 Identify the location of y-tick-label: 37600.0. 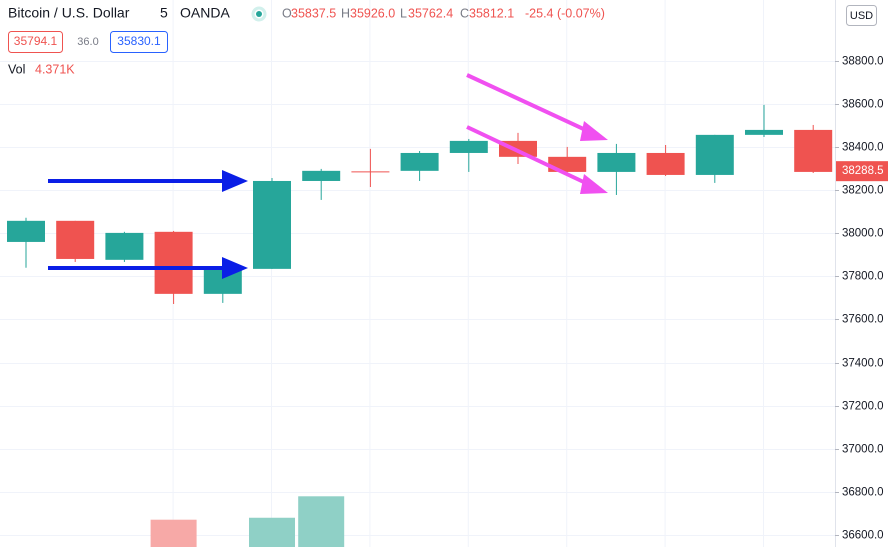
(863, 320).